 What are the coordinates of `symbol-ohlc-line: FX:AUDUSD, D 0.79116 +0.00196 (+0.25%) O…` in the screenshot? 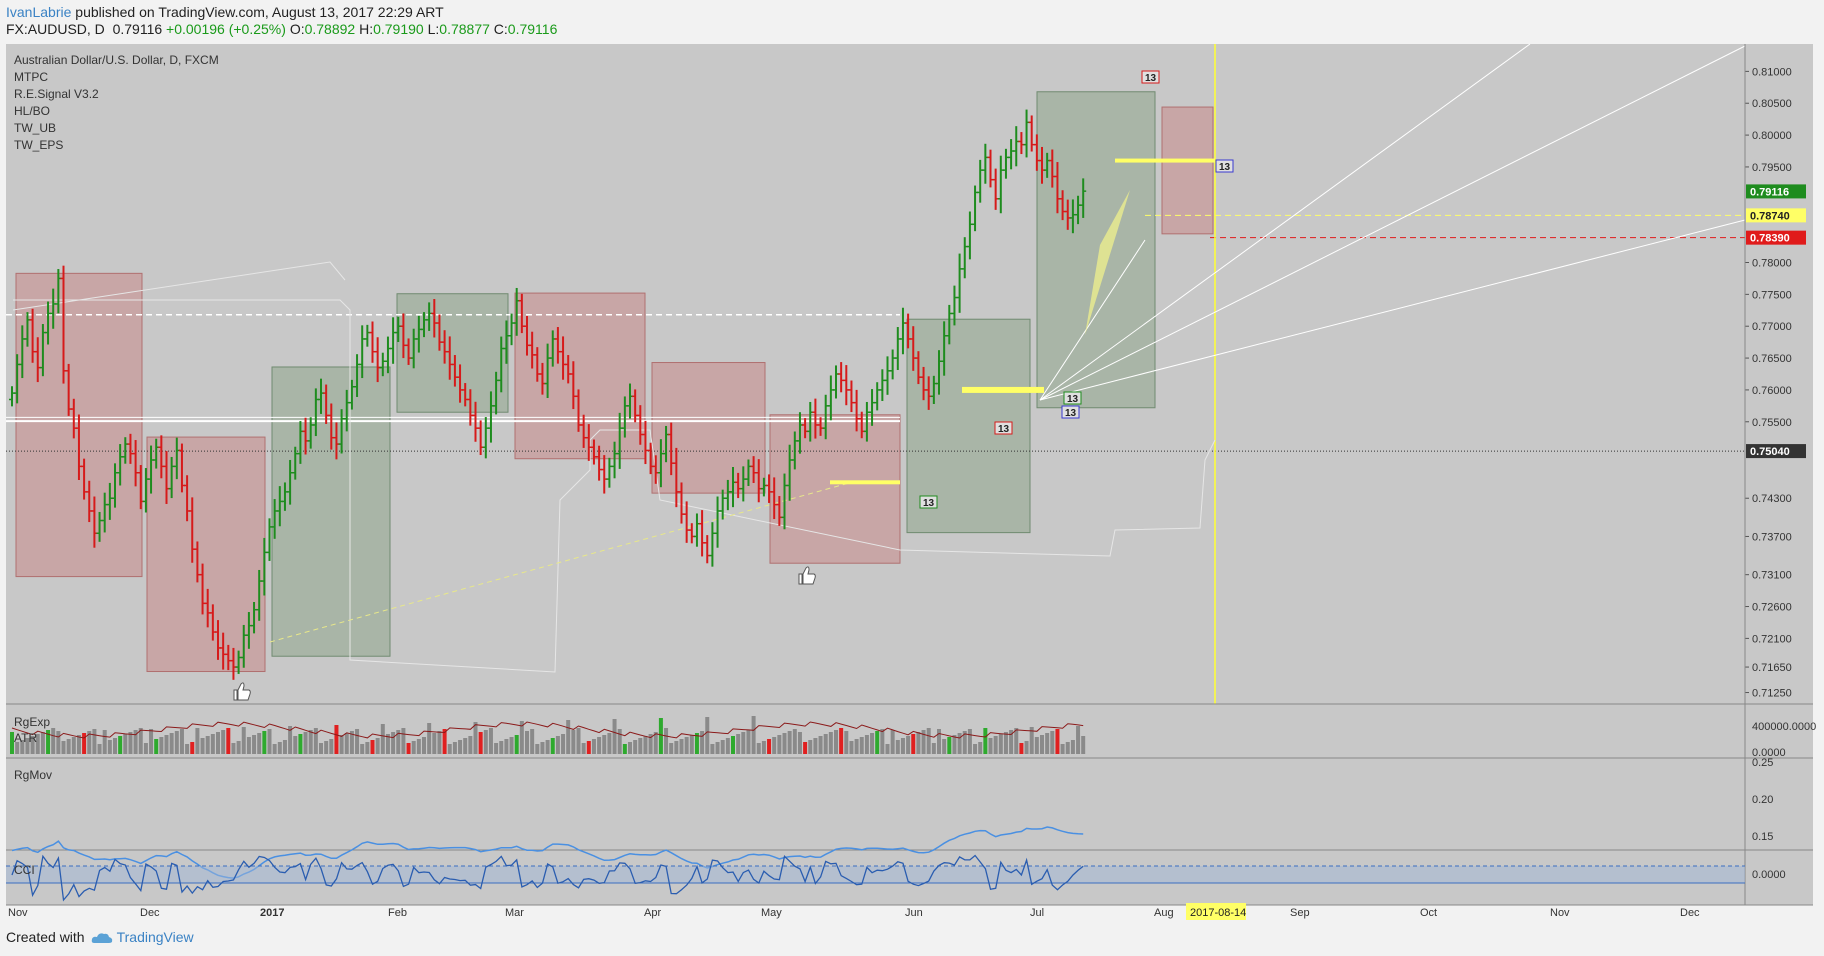 It's located at (281, 29).